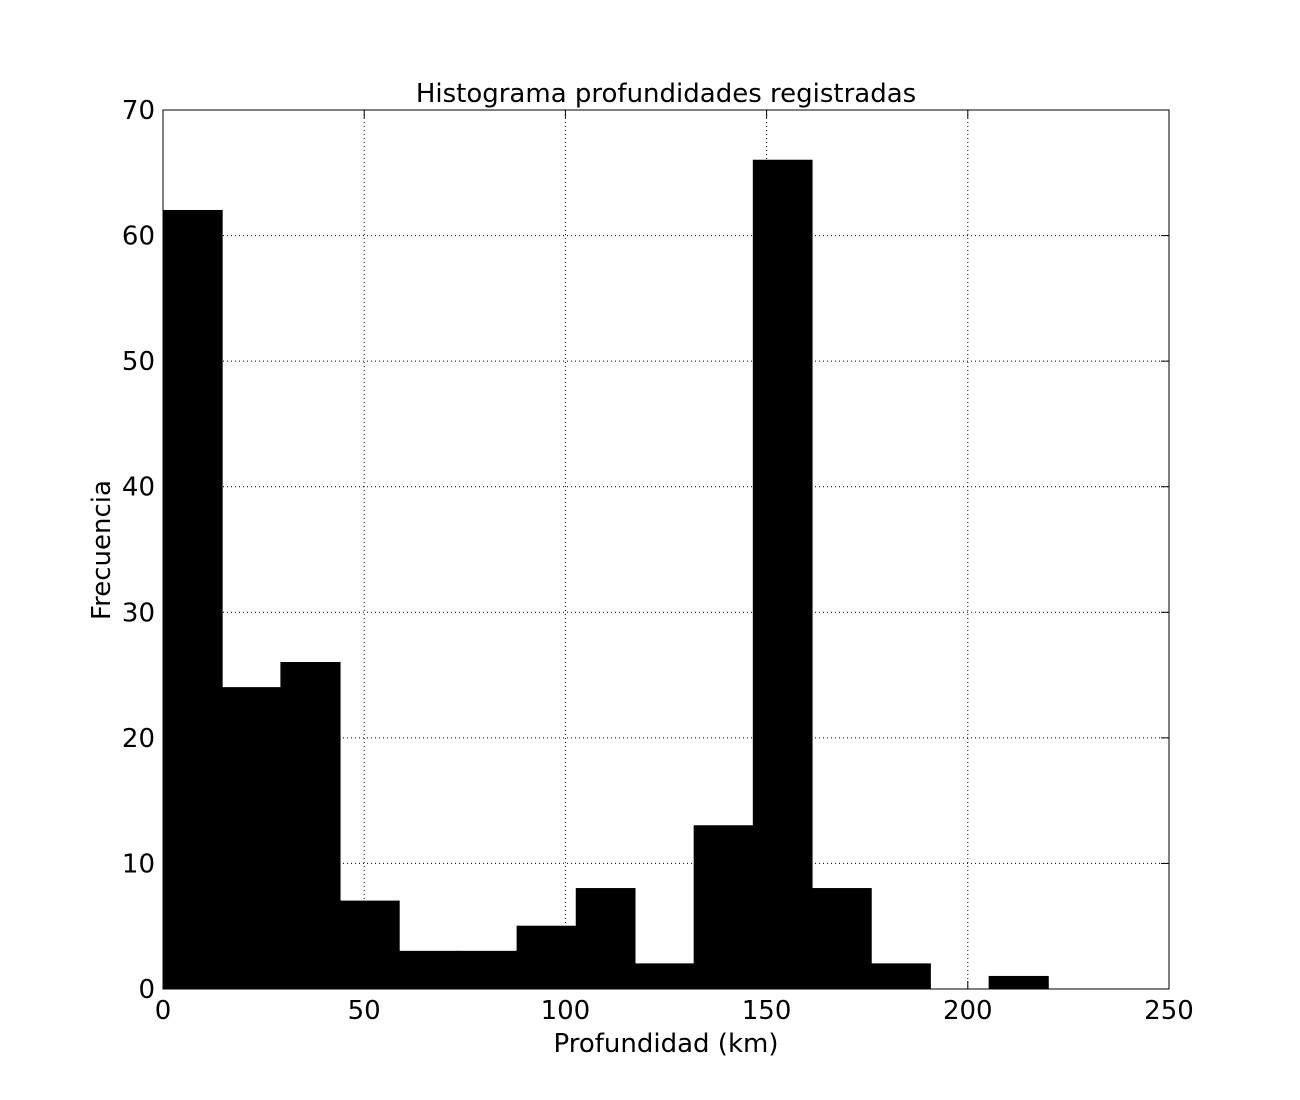 The height and width of the screenshot is (1100, 1300). What do you see at coordinates (163, 1011) in the screenshot?
I see `x-tick-label: 0` at bounding box center [163, 1011].